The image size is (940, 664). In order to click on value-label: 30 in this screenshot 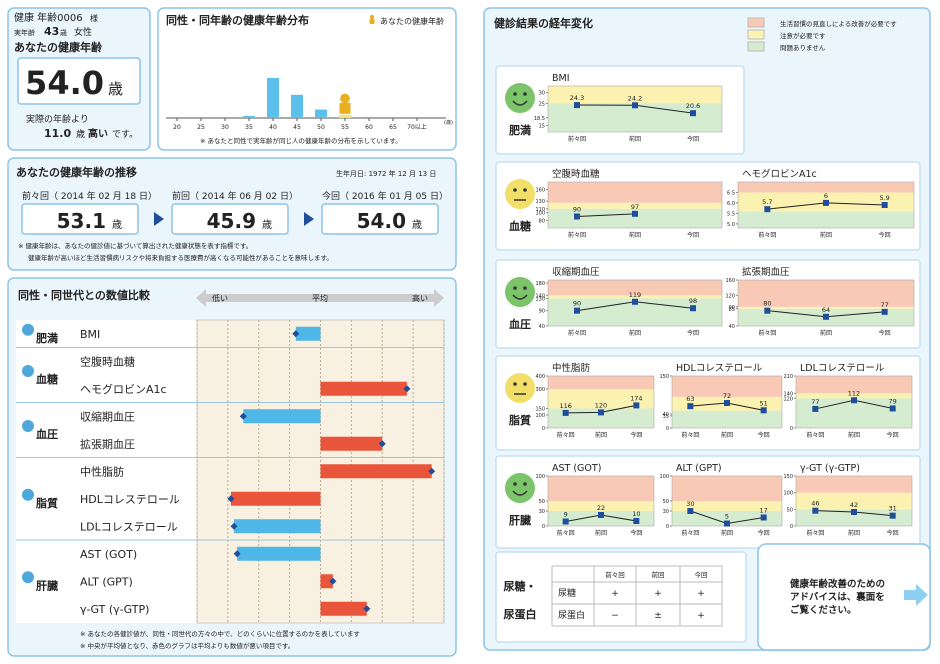, I will do `click(690, 504)`.